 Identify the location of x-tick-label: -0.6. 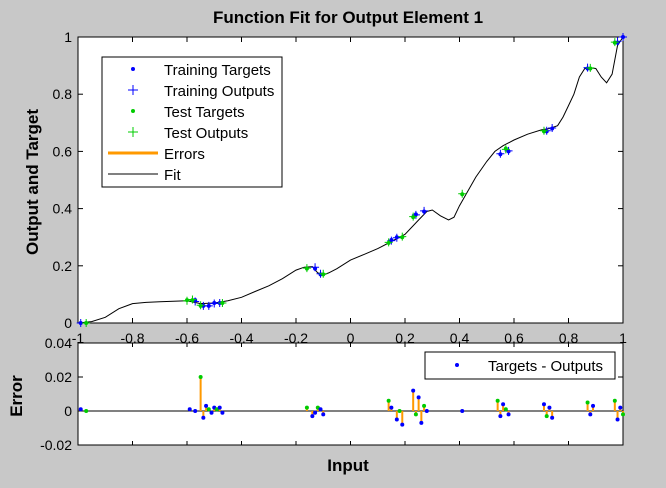
(187, 338).